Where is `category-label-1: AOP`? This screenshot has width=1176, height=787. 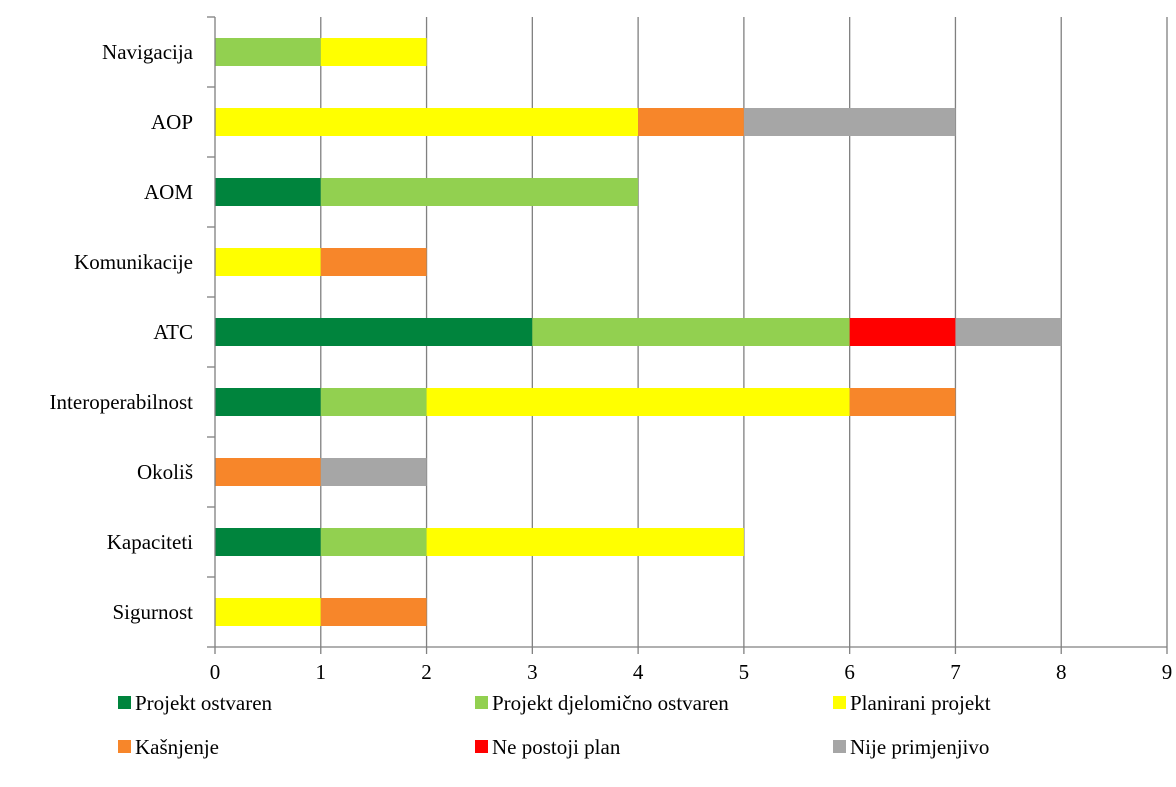 category-label-1: AOP is located at coordinates (172, 122).